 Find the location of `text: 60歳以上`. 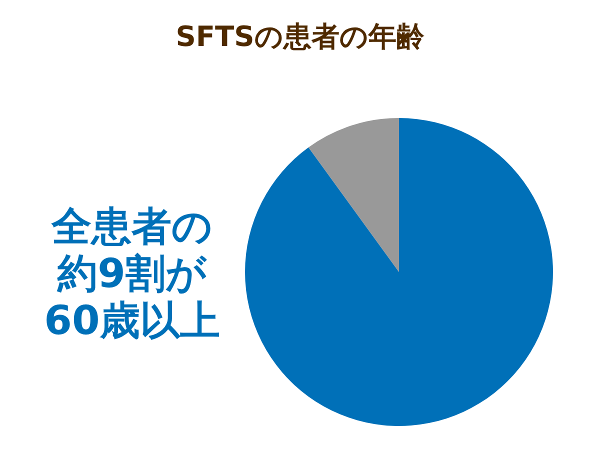

text: 60歳以上 is located at coordinates (132, 321).